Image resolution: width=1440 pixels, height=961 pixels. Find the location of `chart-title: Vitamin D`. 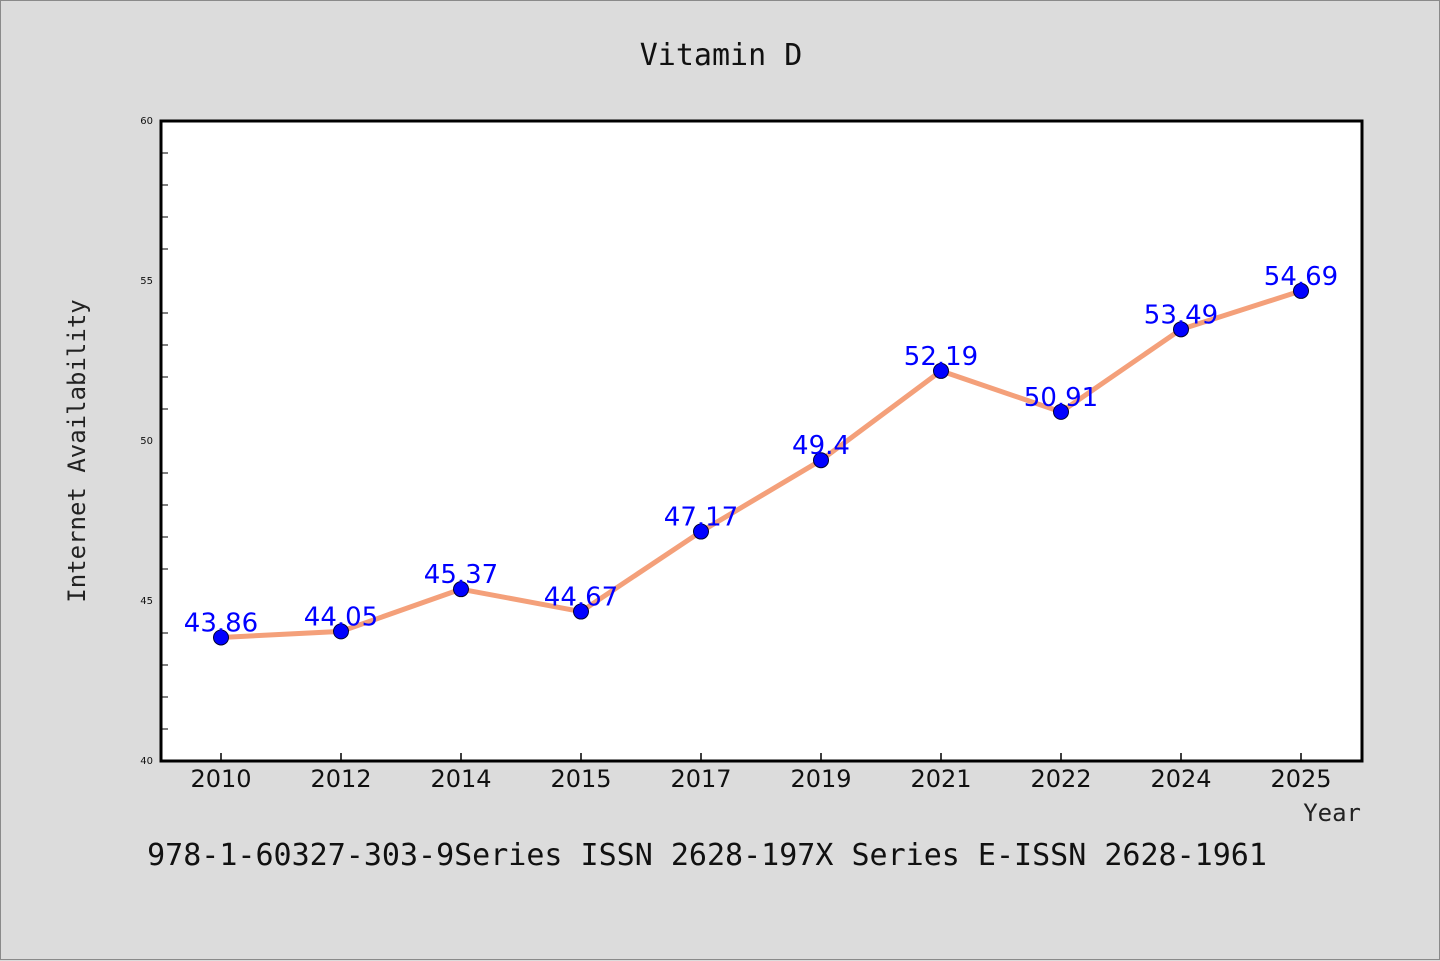

chart-title: Vitamin D is located at coordinates (721, 55).